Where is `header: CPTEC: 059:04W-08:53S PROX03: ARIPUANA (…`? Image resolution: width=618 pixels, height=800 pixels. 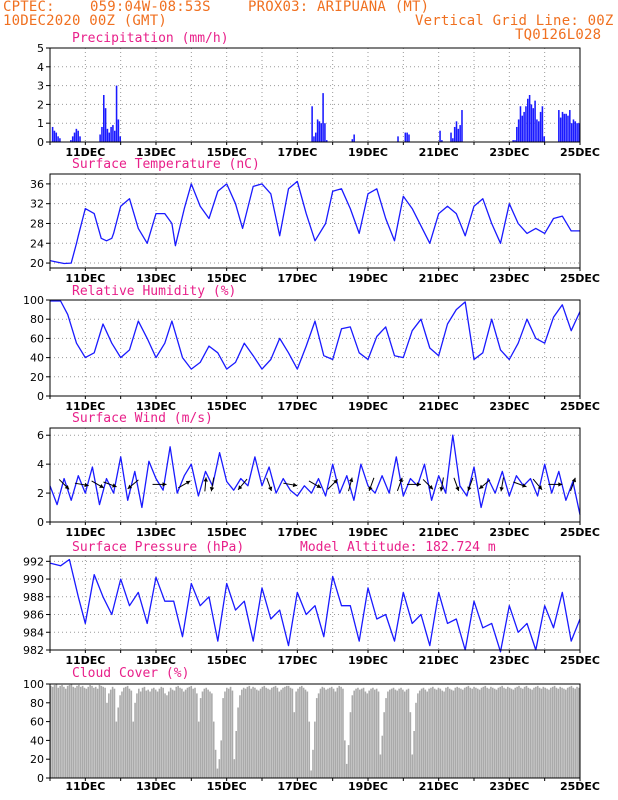
header: CPTEC: 059:04W-08:53S PROX03: ARIPUANA (… is located at coordinates (309, 24).